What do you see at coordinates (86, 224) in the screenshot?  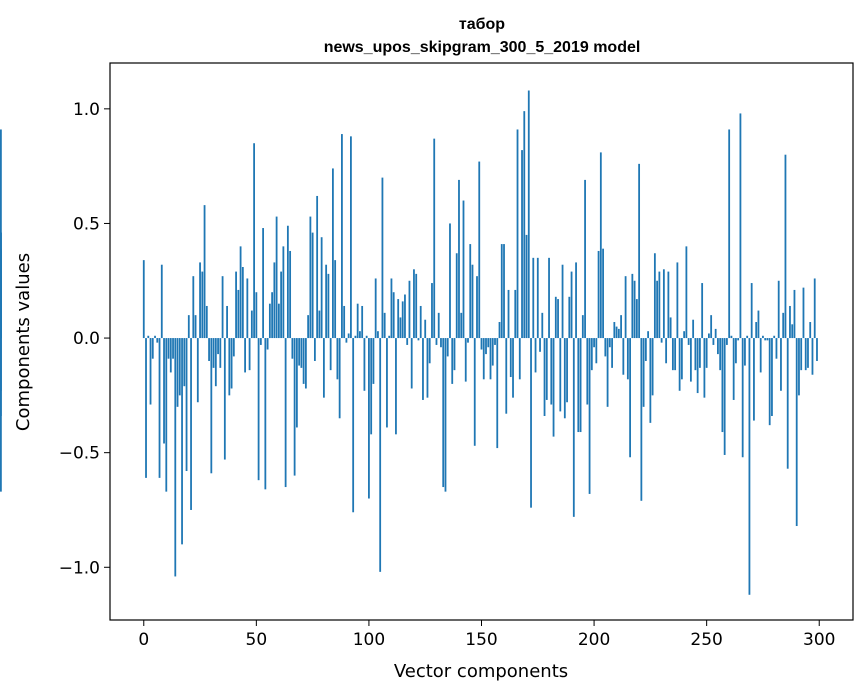 I see `y-tick-label: 0.5` at bounding box center [86, 224].